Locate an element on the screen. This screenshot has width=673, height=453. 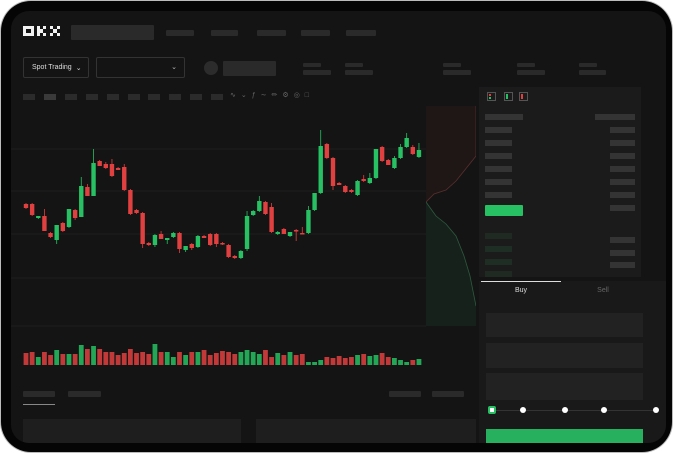
fullscreen-icon: □ is located at coordinates (309, 95).